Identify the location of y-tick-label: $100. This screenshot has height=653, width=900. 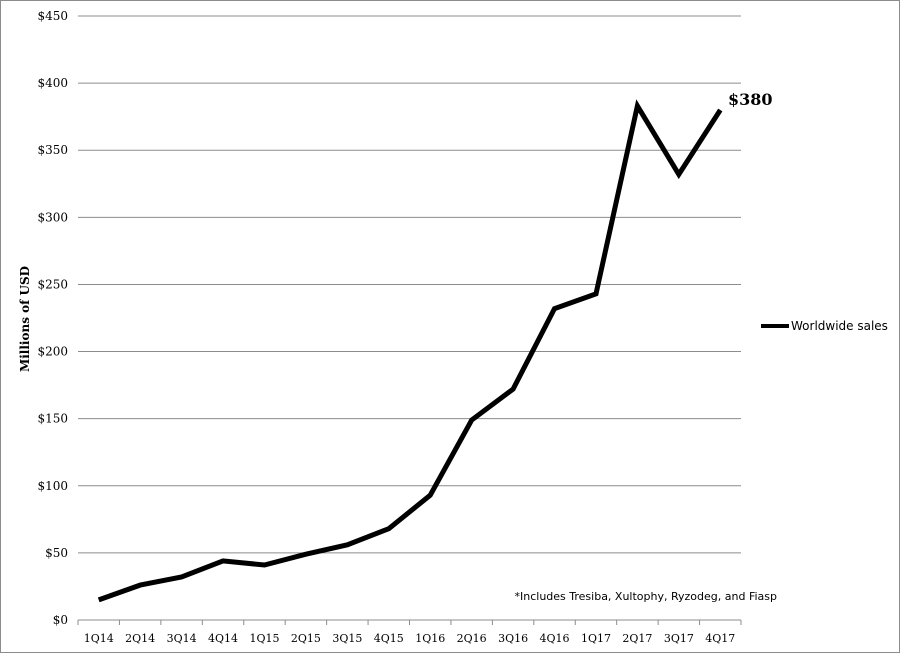
(52, 486).